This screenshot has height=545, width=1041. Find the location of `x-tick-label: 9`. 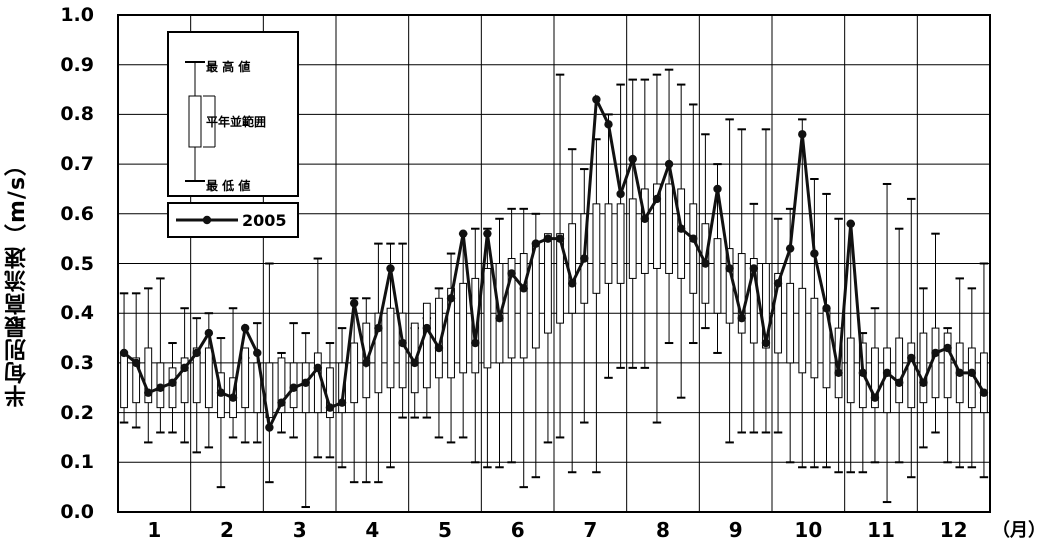

x-tick-label: 9 is located at coordinates (735, 530).